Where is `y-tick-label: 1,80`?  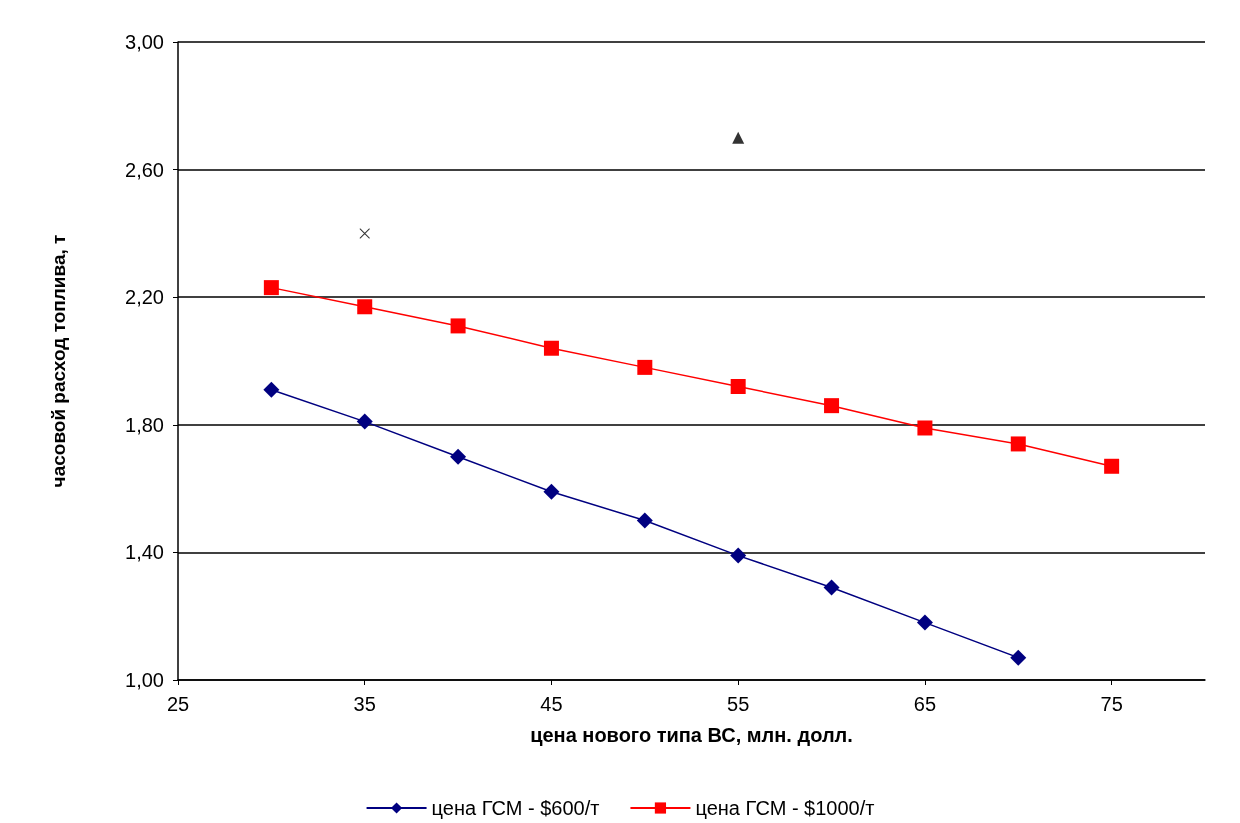
y-tick-label: 1,80 is located at coordinates (144, 424).